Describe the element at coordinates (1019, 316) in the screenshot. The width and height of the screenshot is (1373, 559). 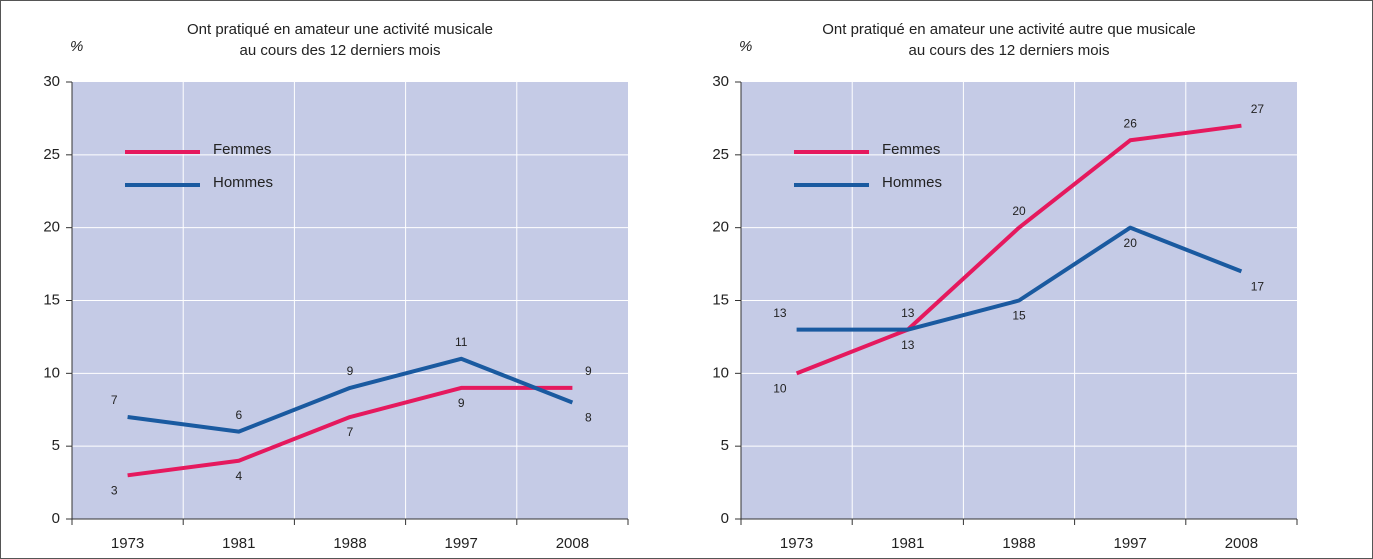
I see `data-label: 15` at that location.